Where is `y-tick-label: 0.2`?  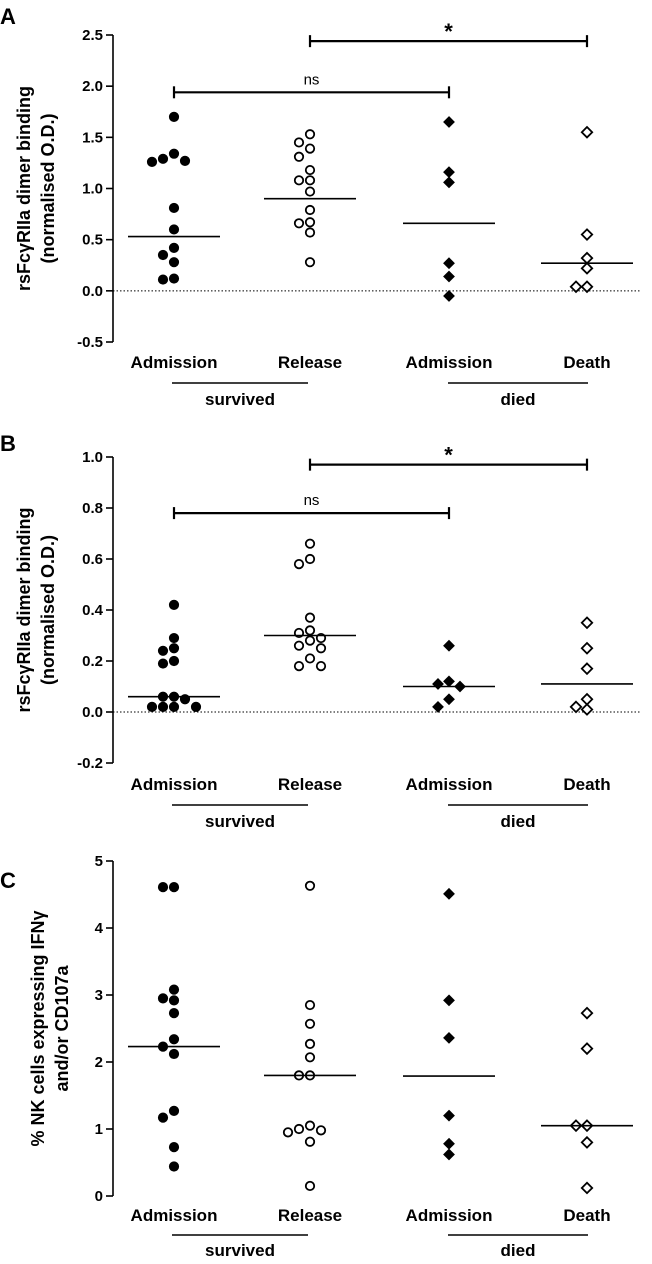
y-tick-label: 0.2 is located at coordinates (92, 661).